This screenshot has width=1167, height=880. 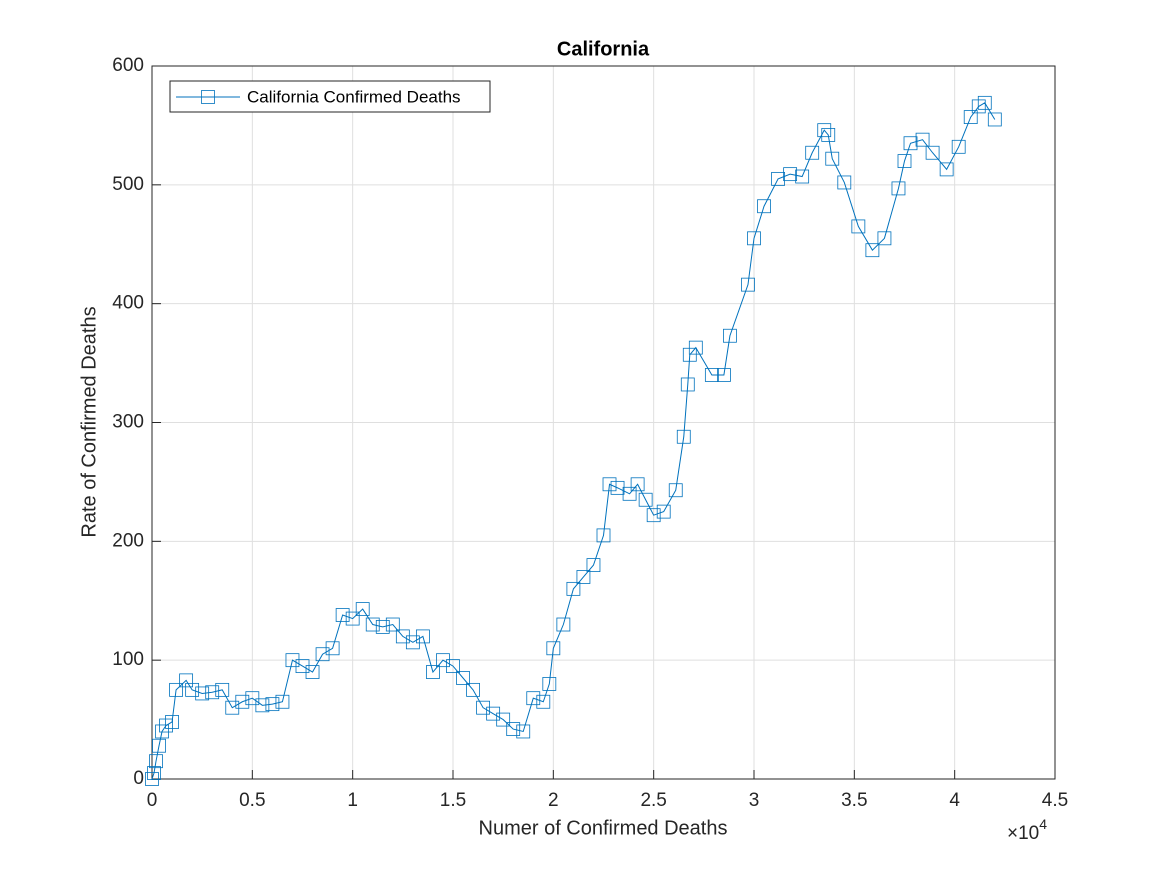 I want to click on x-tick-label: 3, so click(x=754, y=800).